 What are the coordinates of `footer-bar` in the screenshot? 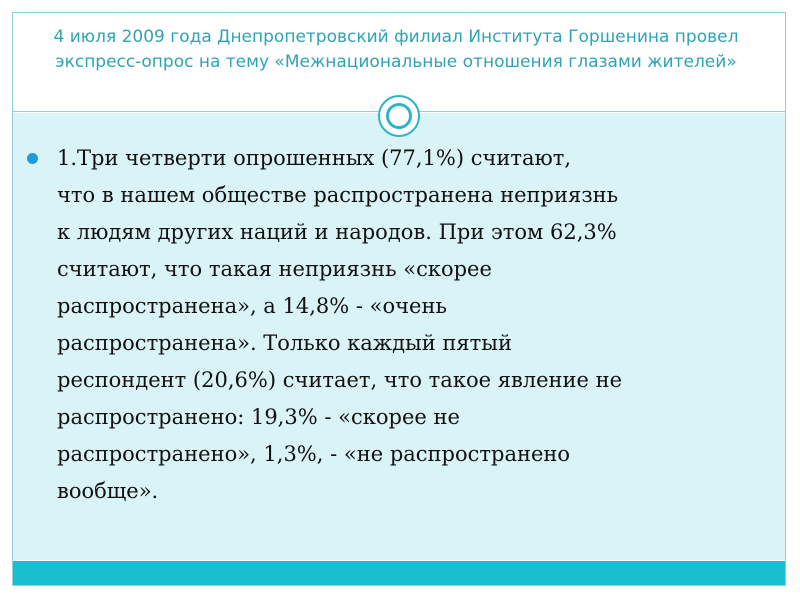 It's located at (399, 573).